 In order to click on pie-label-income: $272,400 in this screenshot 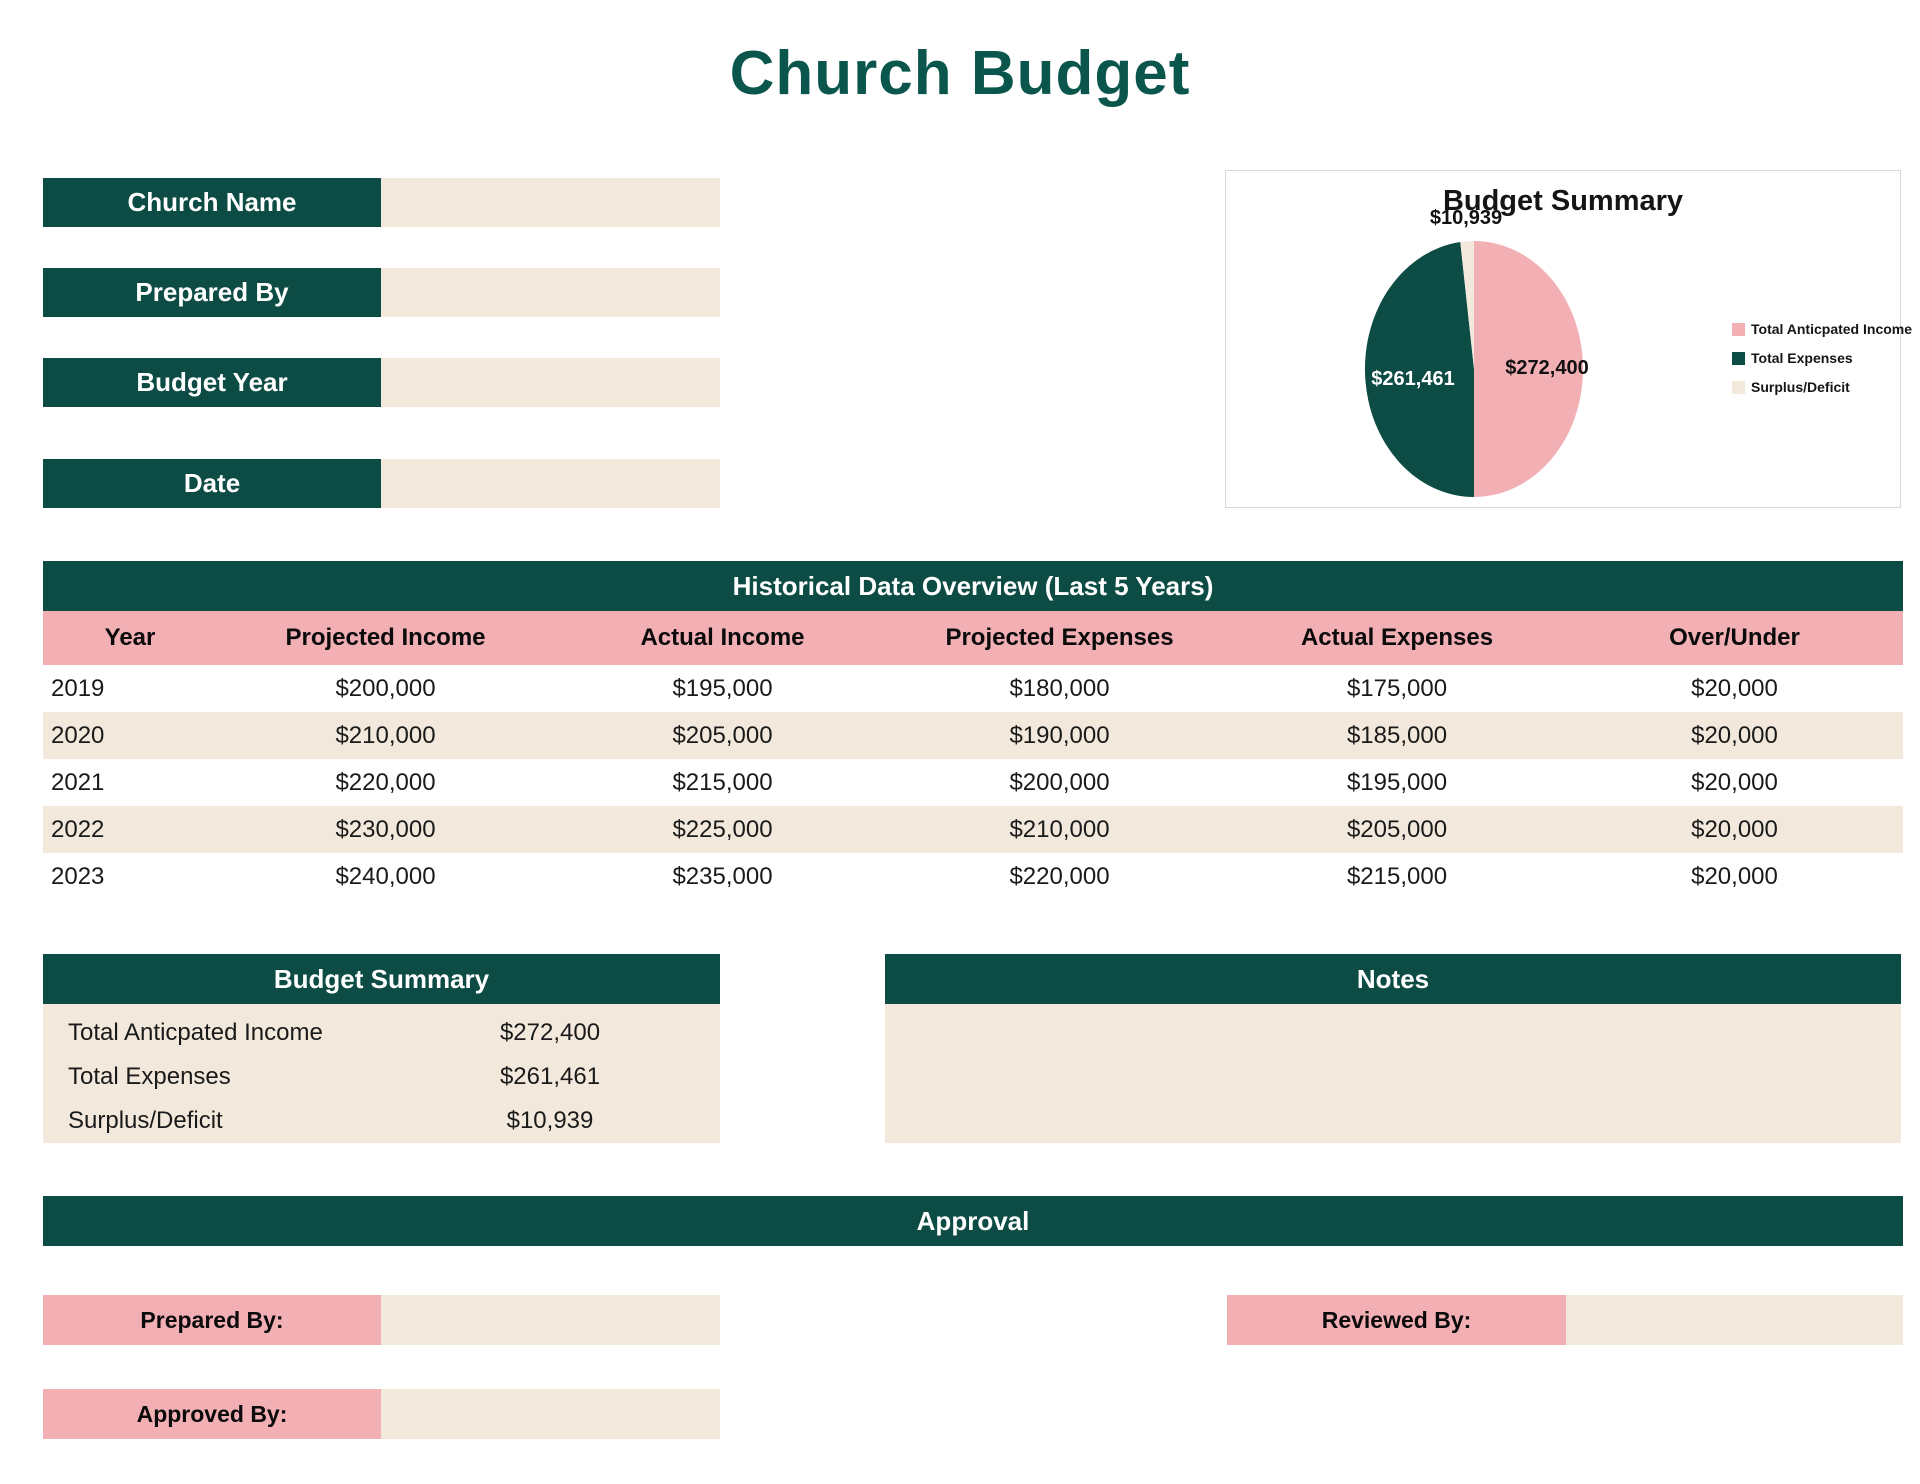, I will do `click(1547, 368)`.